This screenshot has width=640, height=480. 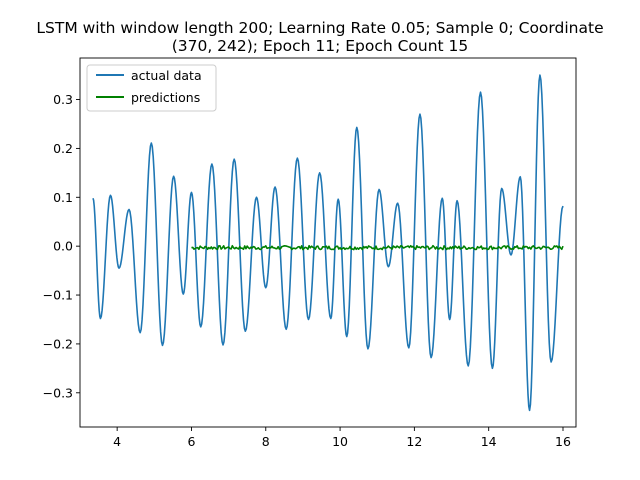 What do you see at coordinates (166, 75) in the screenshot?
I see `legend-label-actual-data: actual data` at bounding box center [166, 75].